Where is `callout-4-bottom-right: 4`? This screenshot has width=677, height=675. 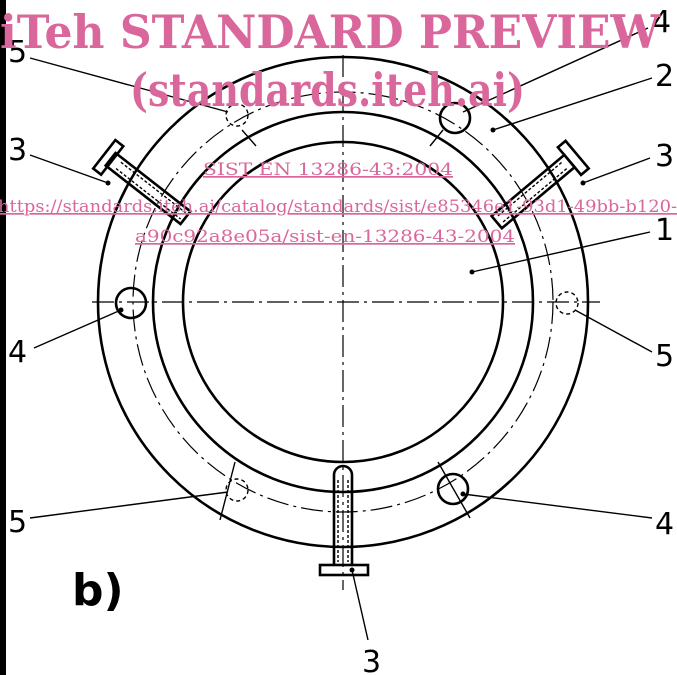
callout-4-bottom-right: 4 is located at coordinates (664, 524).